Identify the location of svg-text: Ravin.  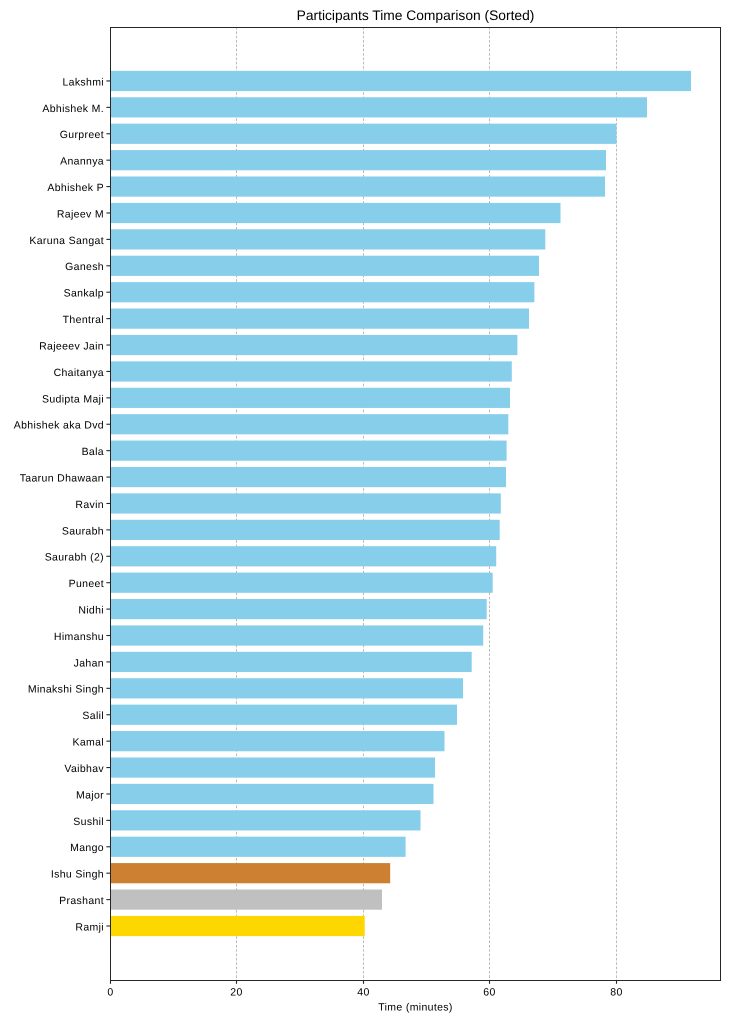
(89, 505).